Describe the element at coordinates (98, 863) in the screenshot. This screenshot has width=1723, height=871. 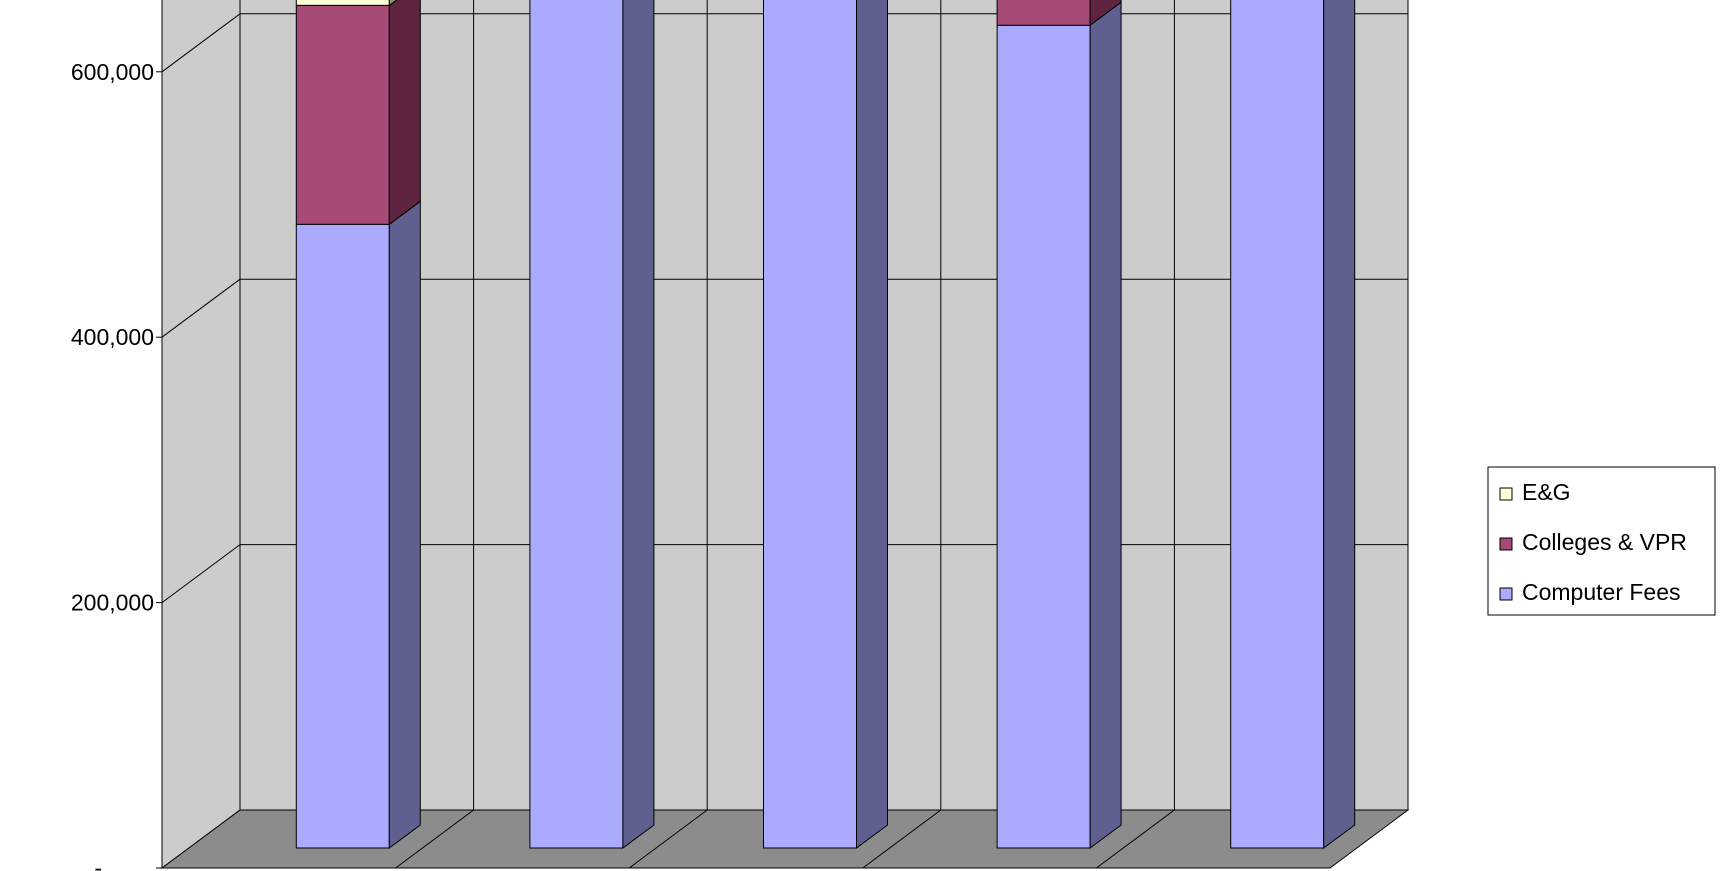
I see `y-tick-label: -` at that location.